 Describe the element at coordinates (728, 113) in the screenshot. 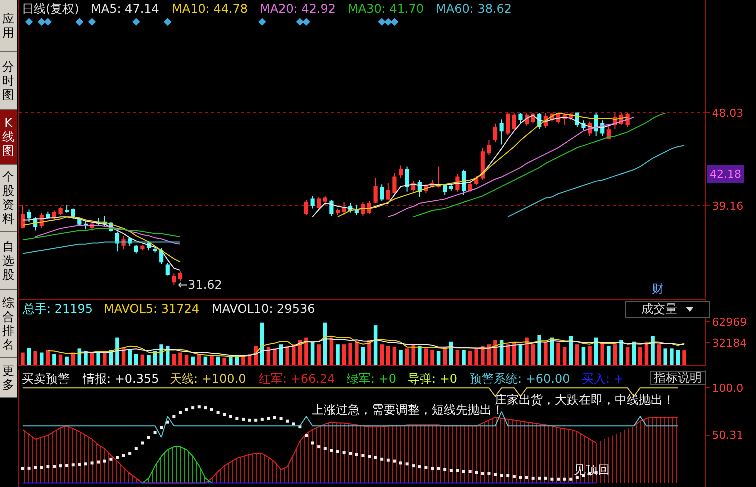

I see `y-tick-label: 48.03` at that location.